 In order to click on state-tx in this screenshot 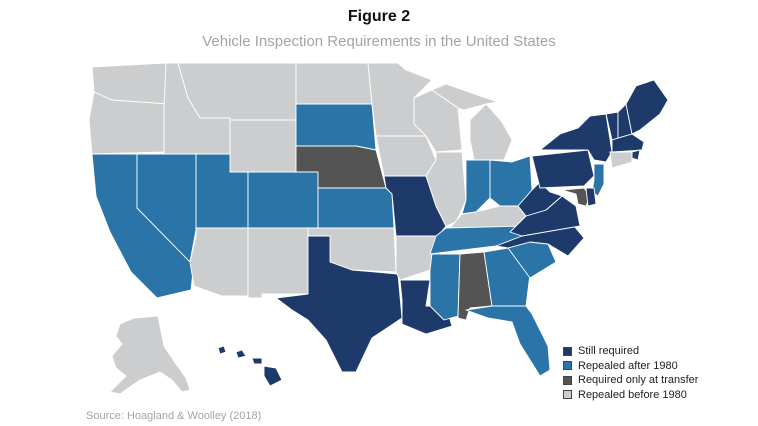, I will do `click(339, 304)`.